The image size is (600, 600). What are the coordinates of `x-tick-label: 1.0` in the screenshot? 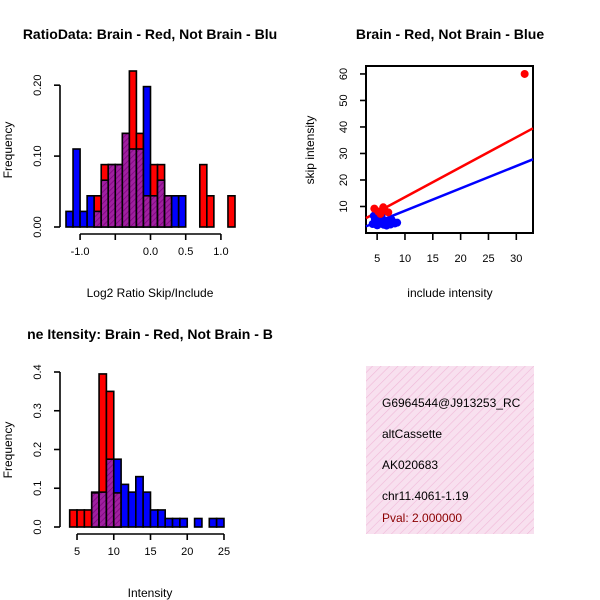 It's located at (220, 252).